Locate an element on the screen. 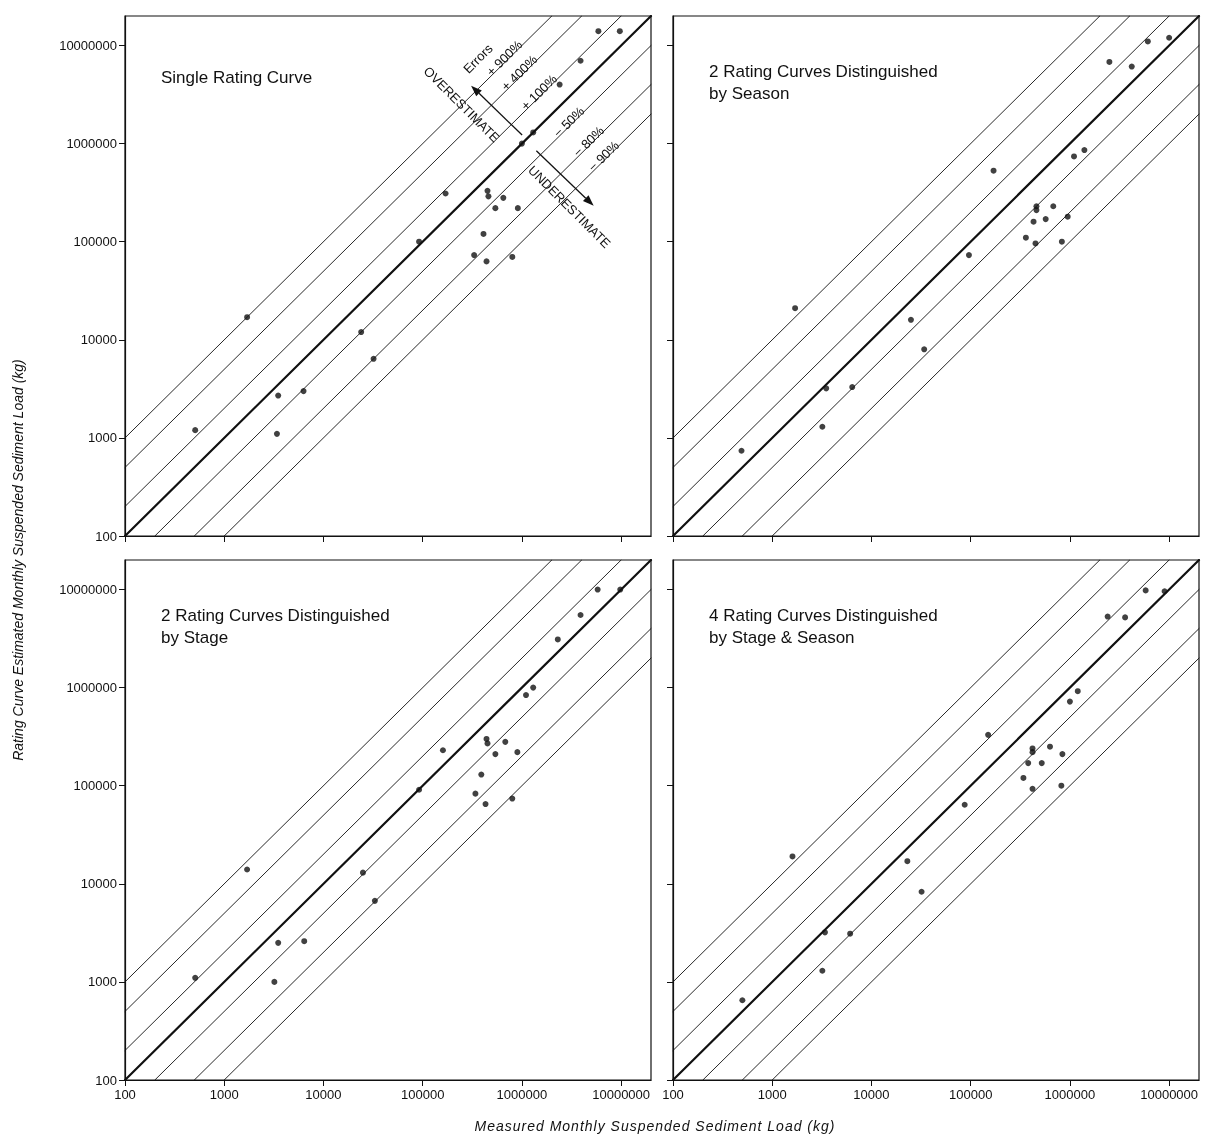  text: 2 Rating Curves Distinguished by Season is located at coordinates (823, 82).